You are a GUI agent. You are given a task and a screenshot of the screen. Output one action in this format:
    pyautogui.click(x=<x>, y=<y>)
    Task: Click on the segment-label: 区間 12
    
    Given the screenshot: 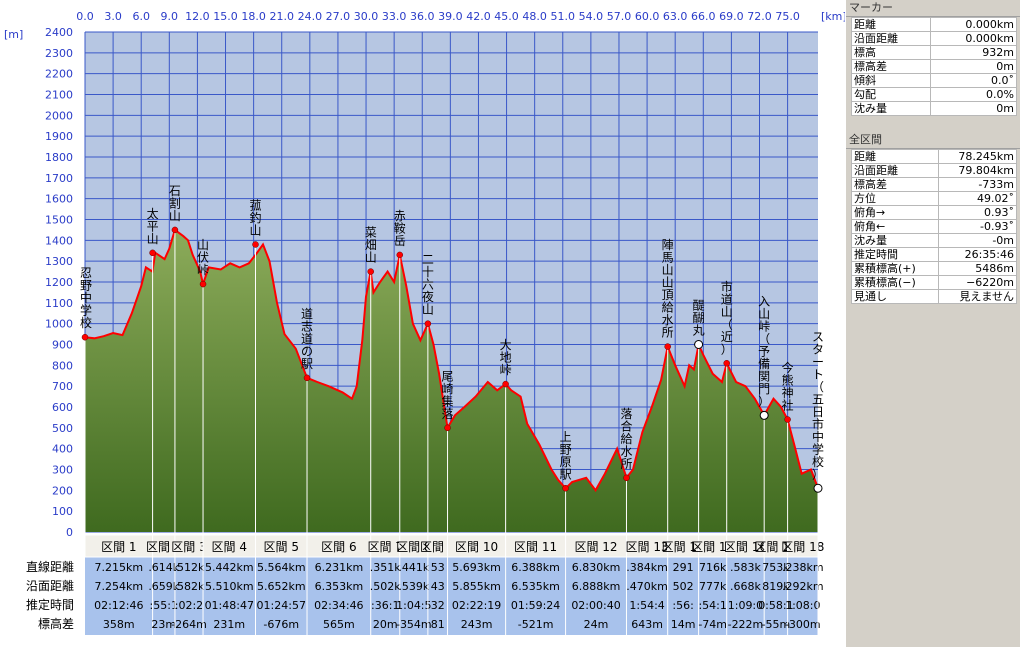 What is the action you would take?
    pyautogui.click(x=595, y=547)
    